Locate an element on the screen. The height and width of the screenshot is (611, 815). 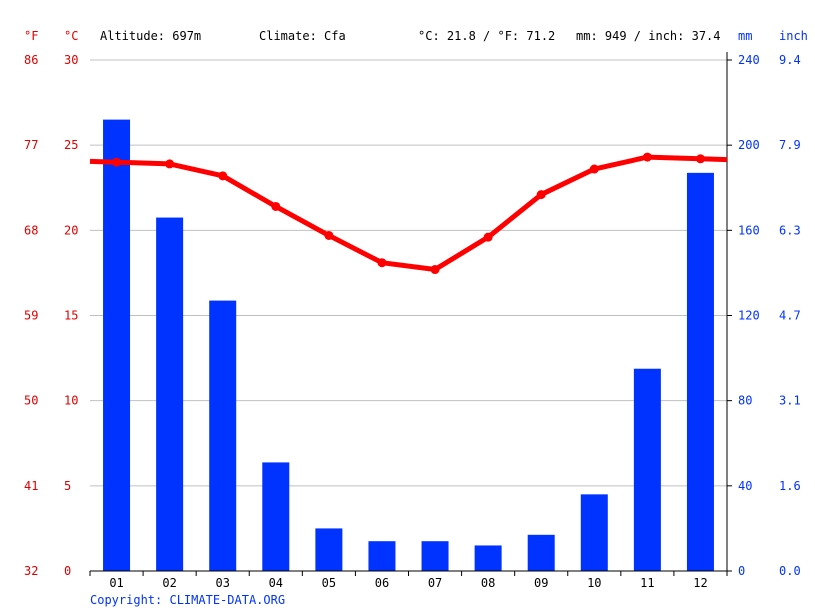
fahrenheit-tick-label: 50 is located at coordinates (31, 401).